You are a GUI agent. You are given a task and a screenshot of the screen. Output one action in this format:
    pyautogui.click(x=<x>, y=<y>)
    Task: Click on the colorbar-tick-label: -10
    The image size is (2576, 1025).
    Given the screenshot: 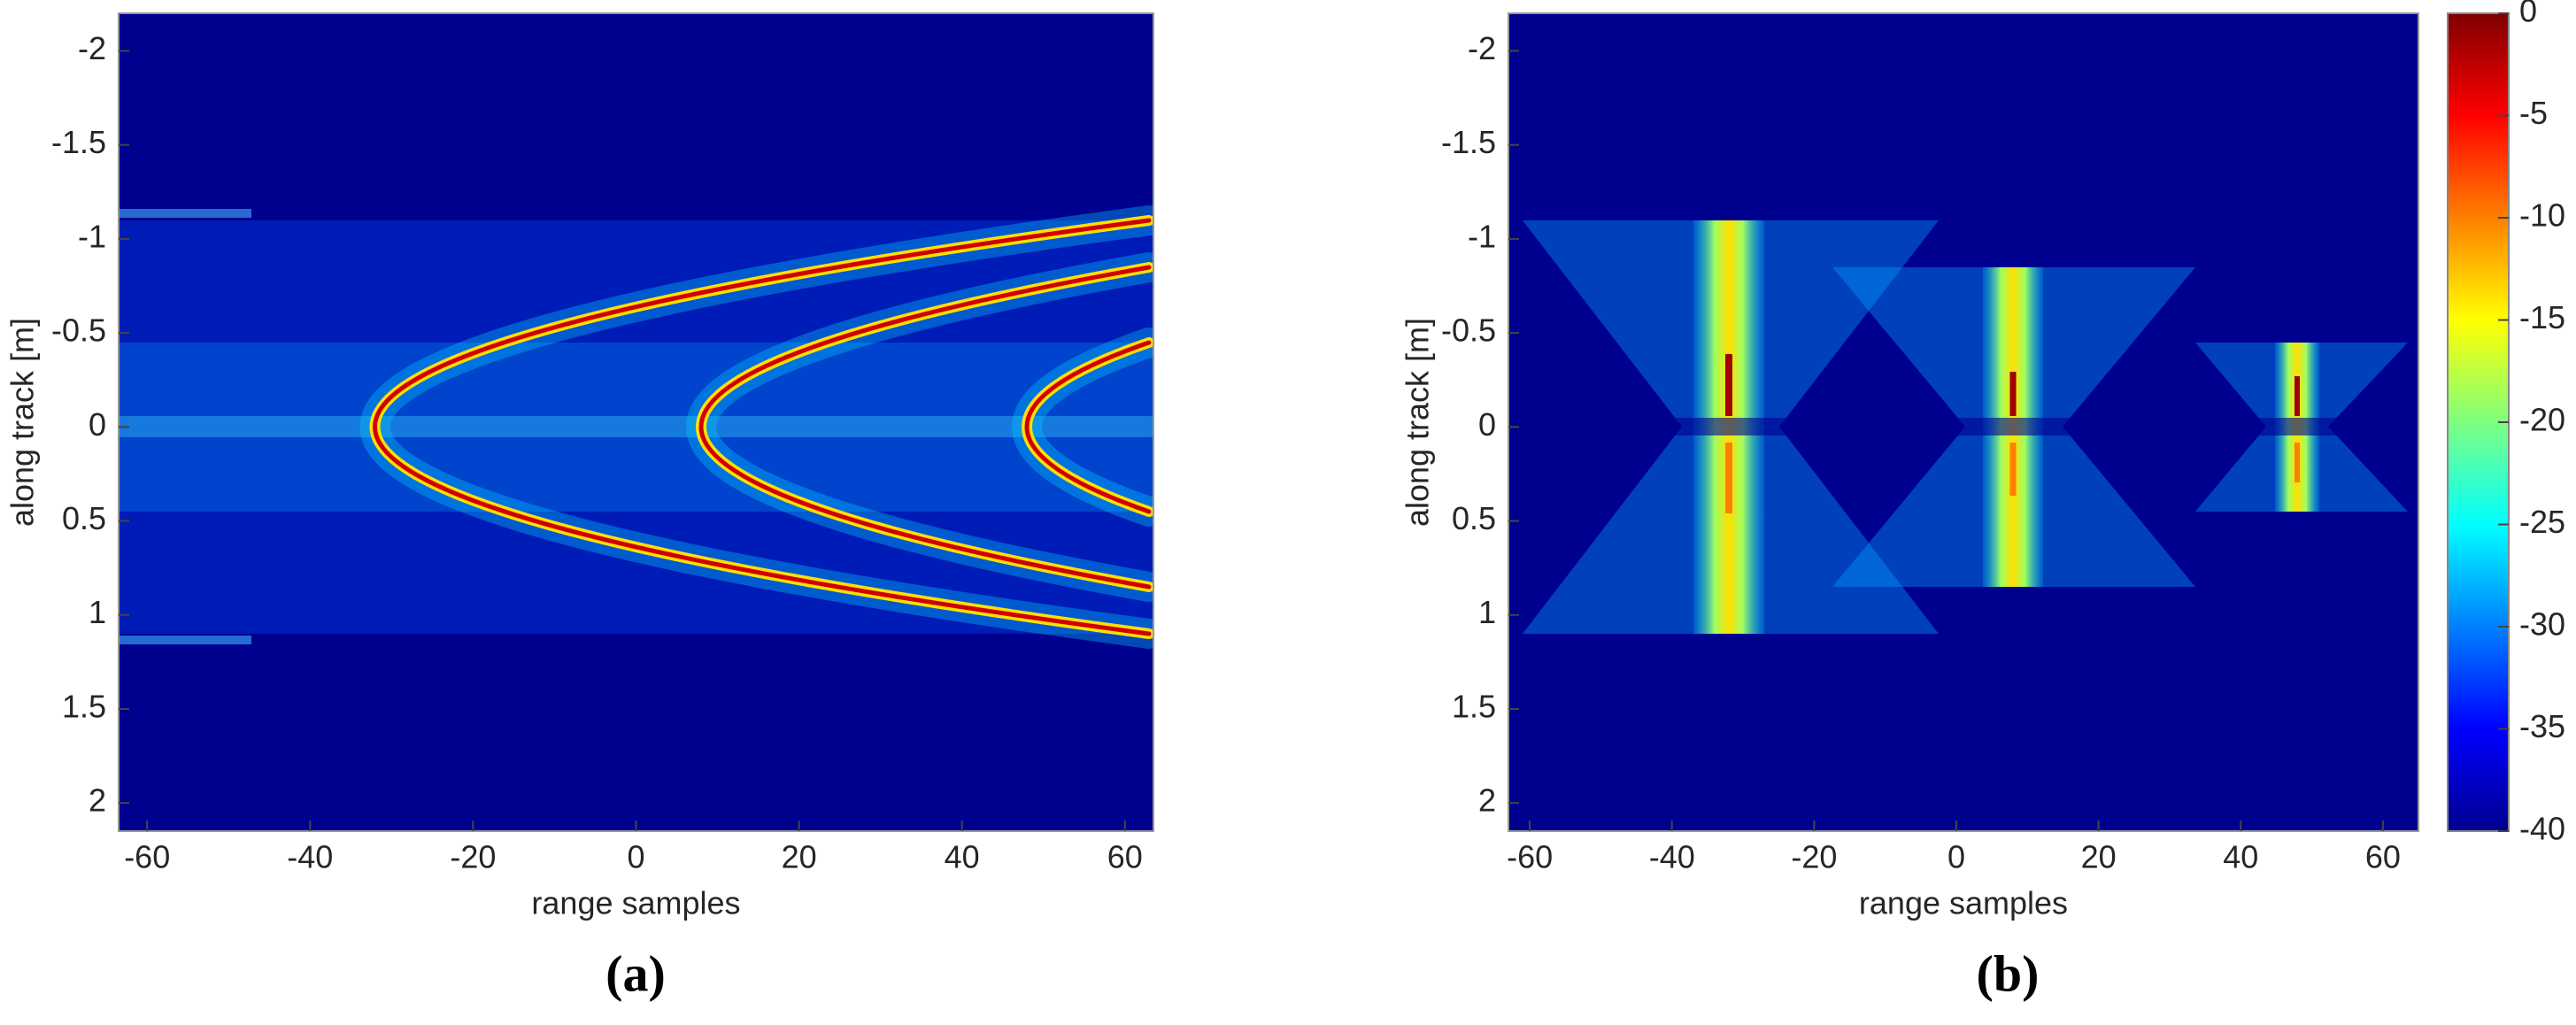 What is the action you would take?
    pyautogui.click(x=2542, y=215)
    